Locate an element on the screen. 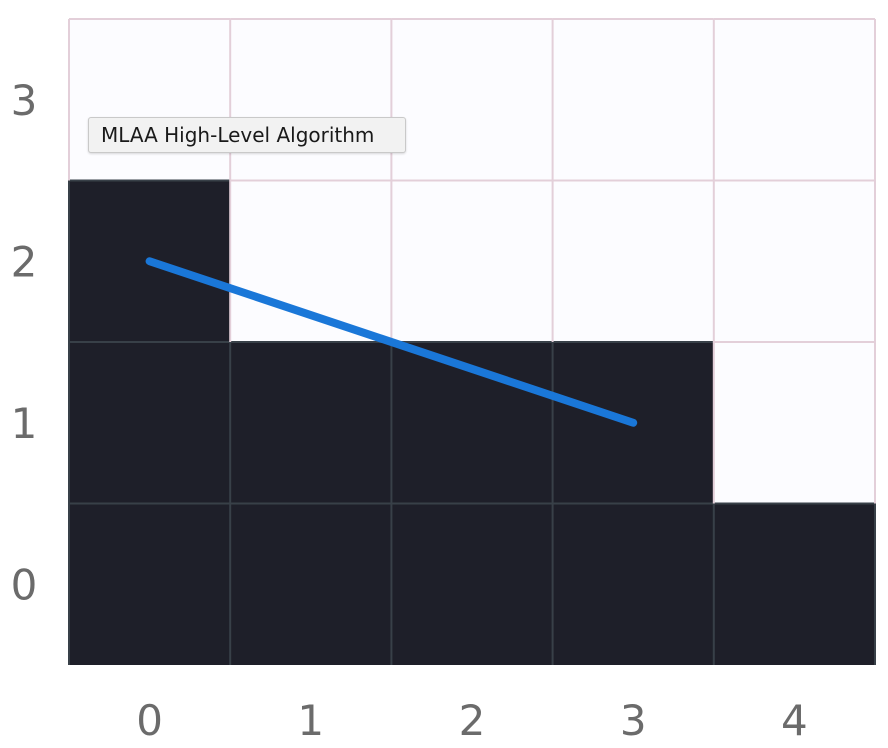  x-tick-label: 0 is located at coordinates (149, 720).